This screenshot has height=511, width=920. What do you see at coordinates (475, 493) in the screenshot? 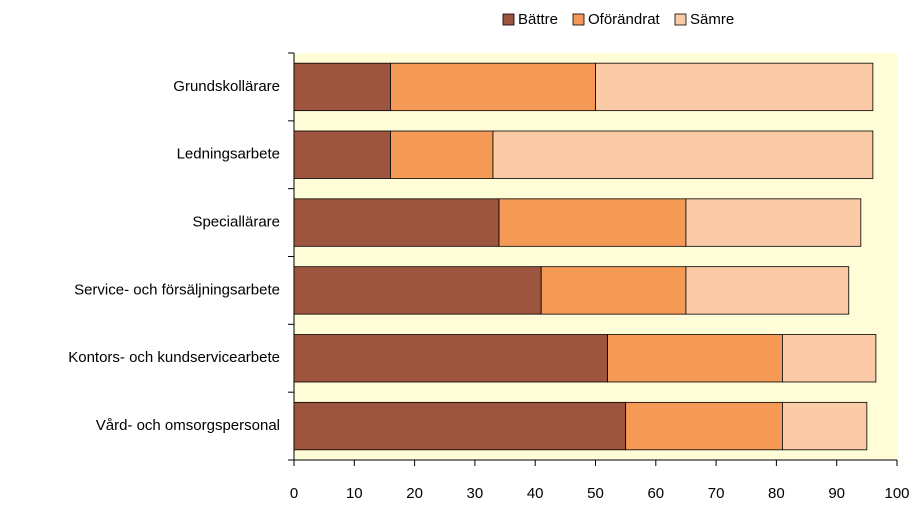
I see `x-tick-label: 30` at bounding box center [475, 493].